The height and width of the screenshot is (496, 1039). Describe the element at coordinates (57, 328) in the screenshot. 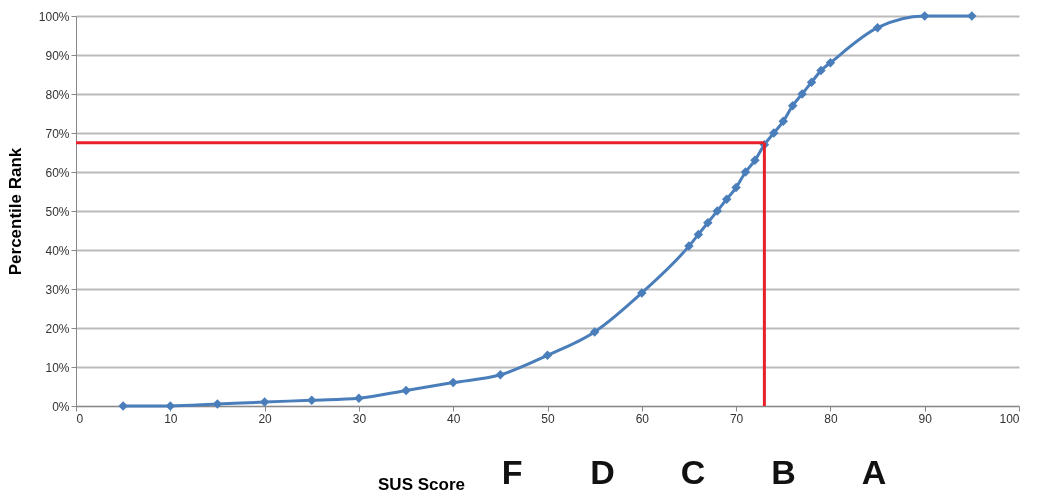

I see `y-tick-label: 20%` at that location.